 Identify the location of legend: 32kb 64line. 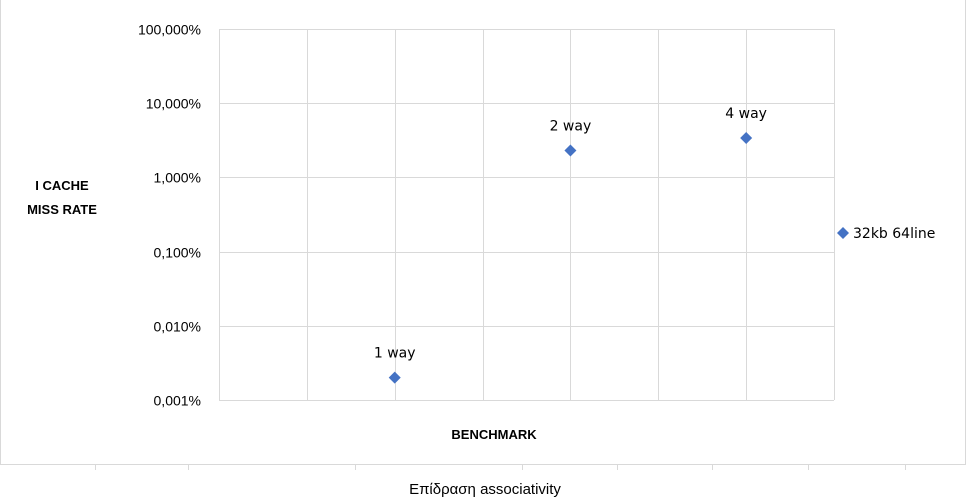
(886, 234).